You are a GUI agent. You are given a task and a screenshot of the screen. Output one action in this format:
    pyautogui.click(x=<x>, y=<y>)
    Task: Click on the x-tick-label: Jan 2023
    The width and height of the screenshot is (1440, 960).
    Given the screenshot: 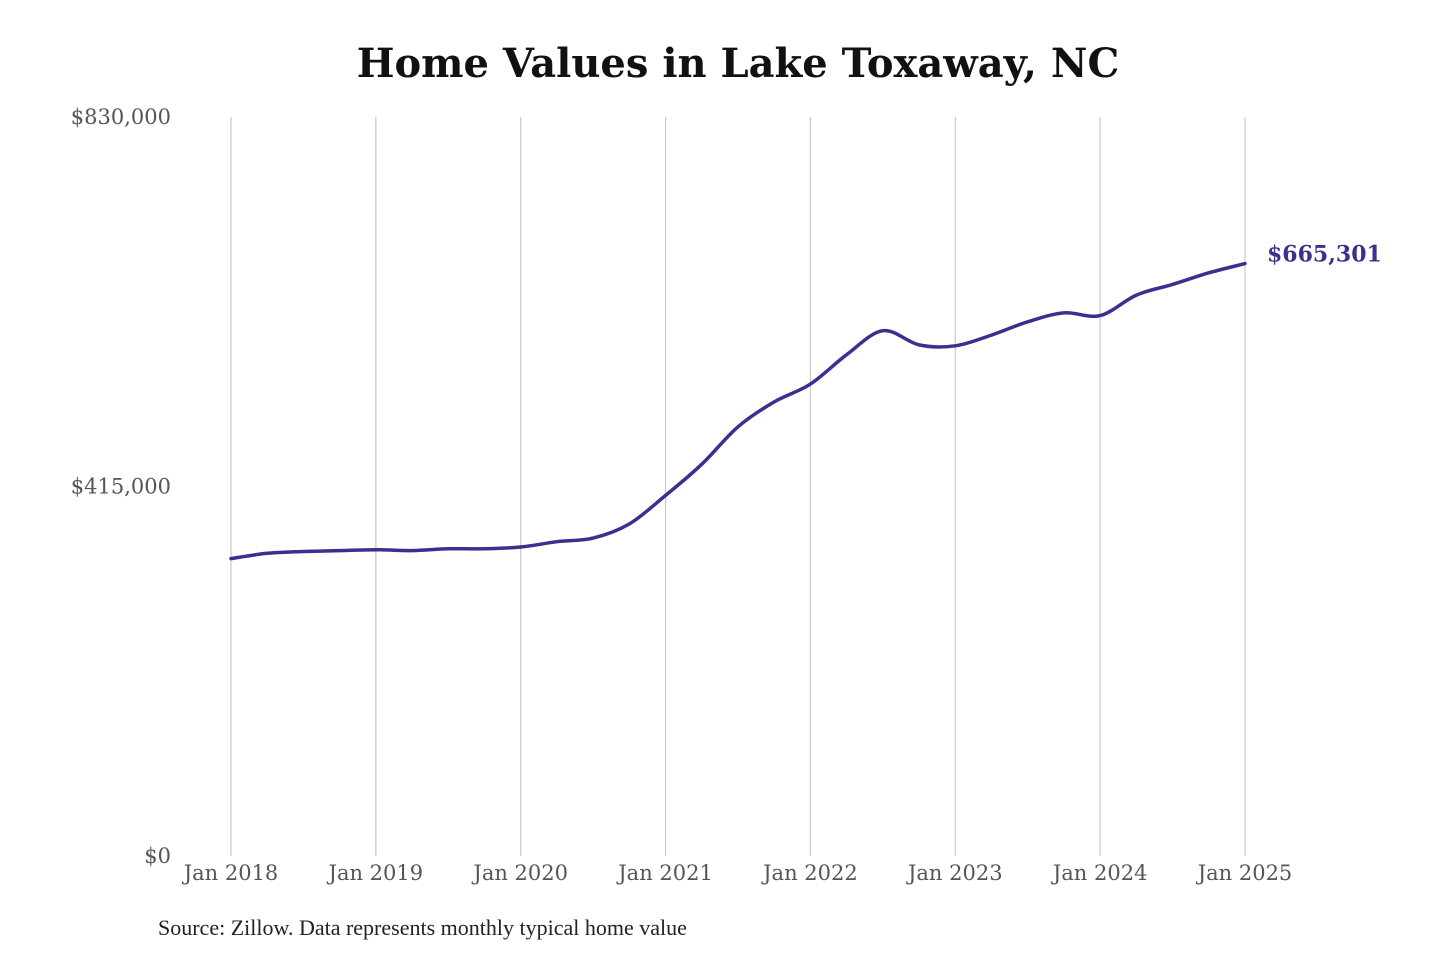 What is the action you would take?
    pyautogui.click(x=954, y=873)
    